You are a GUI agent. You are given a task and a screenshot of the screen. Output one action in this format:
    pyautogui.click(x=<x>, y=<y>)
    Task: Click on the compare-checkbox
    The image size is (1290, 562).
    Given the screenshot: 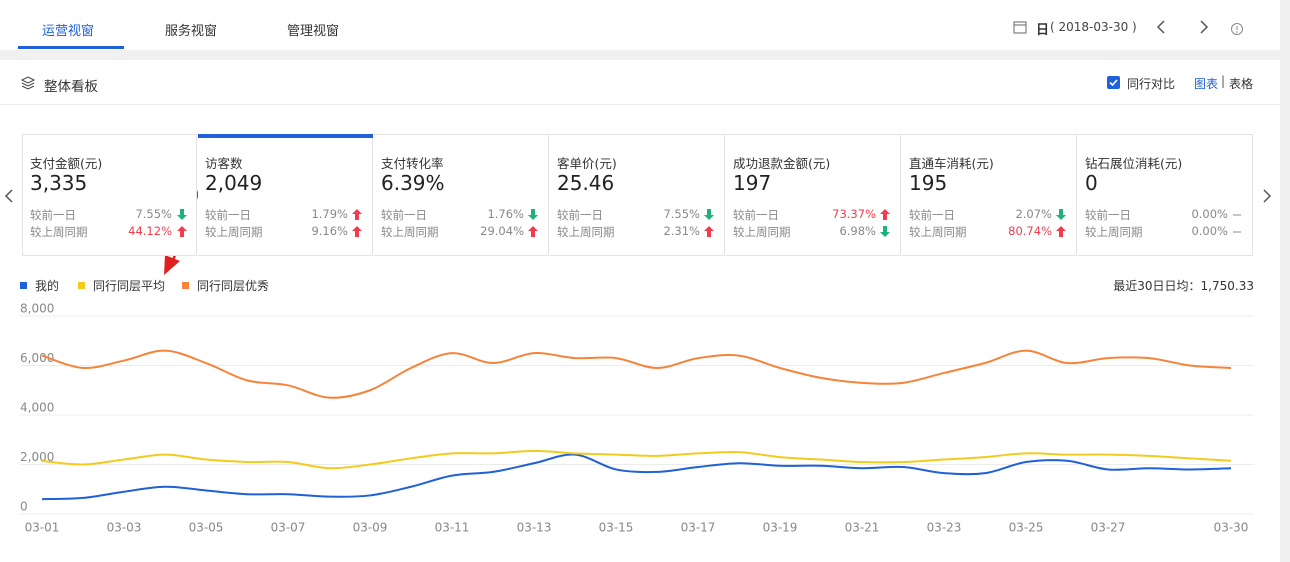 What is the action you would take?
    pyautogui.click(x=1113, y=82)
    